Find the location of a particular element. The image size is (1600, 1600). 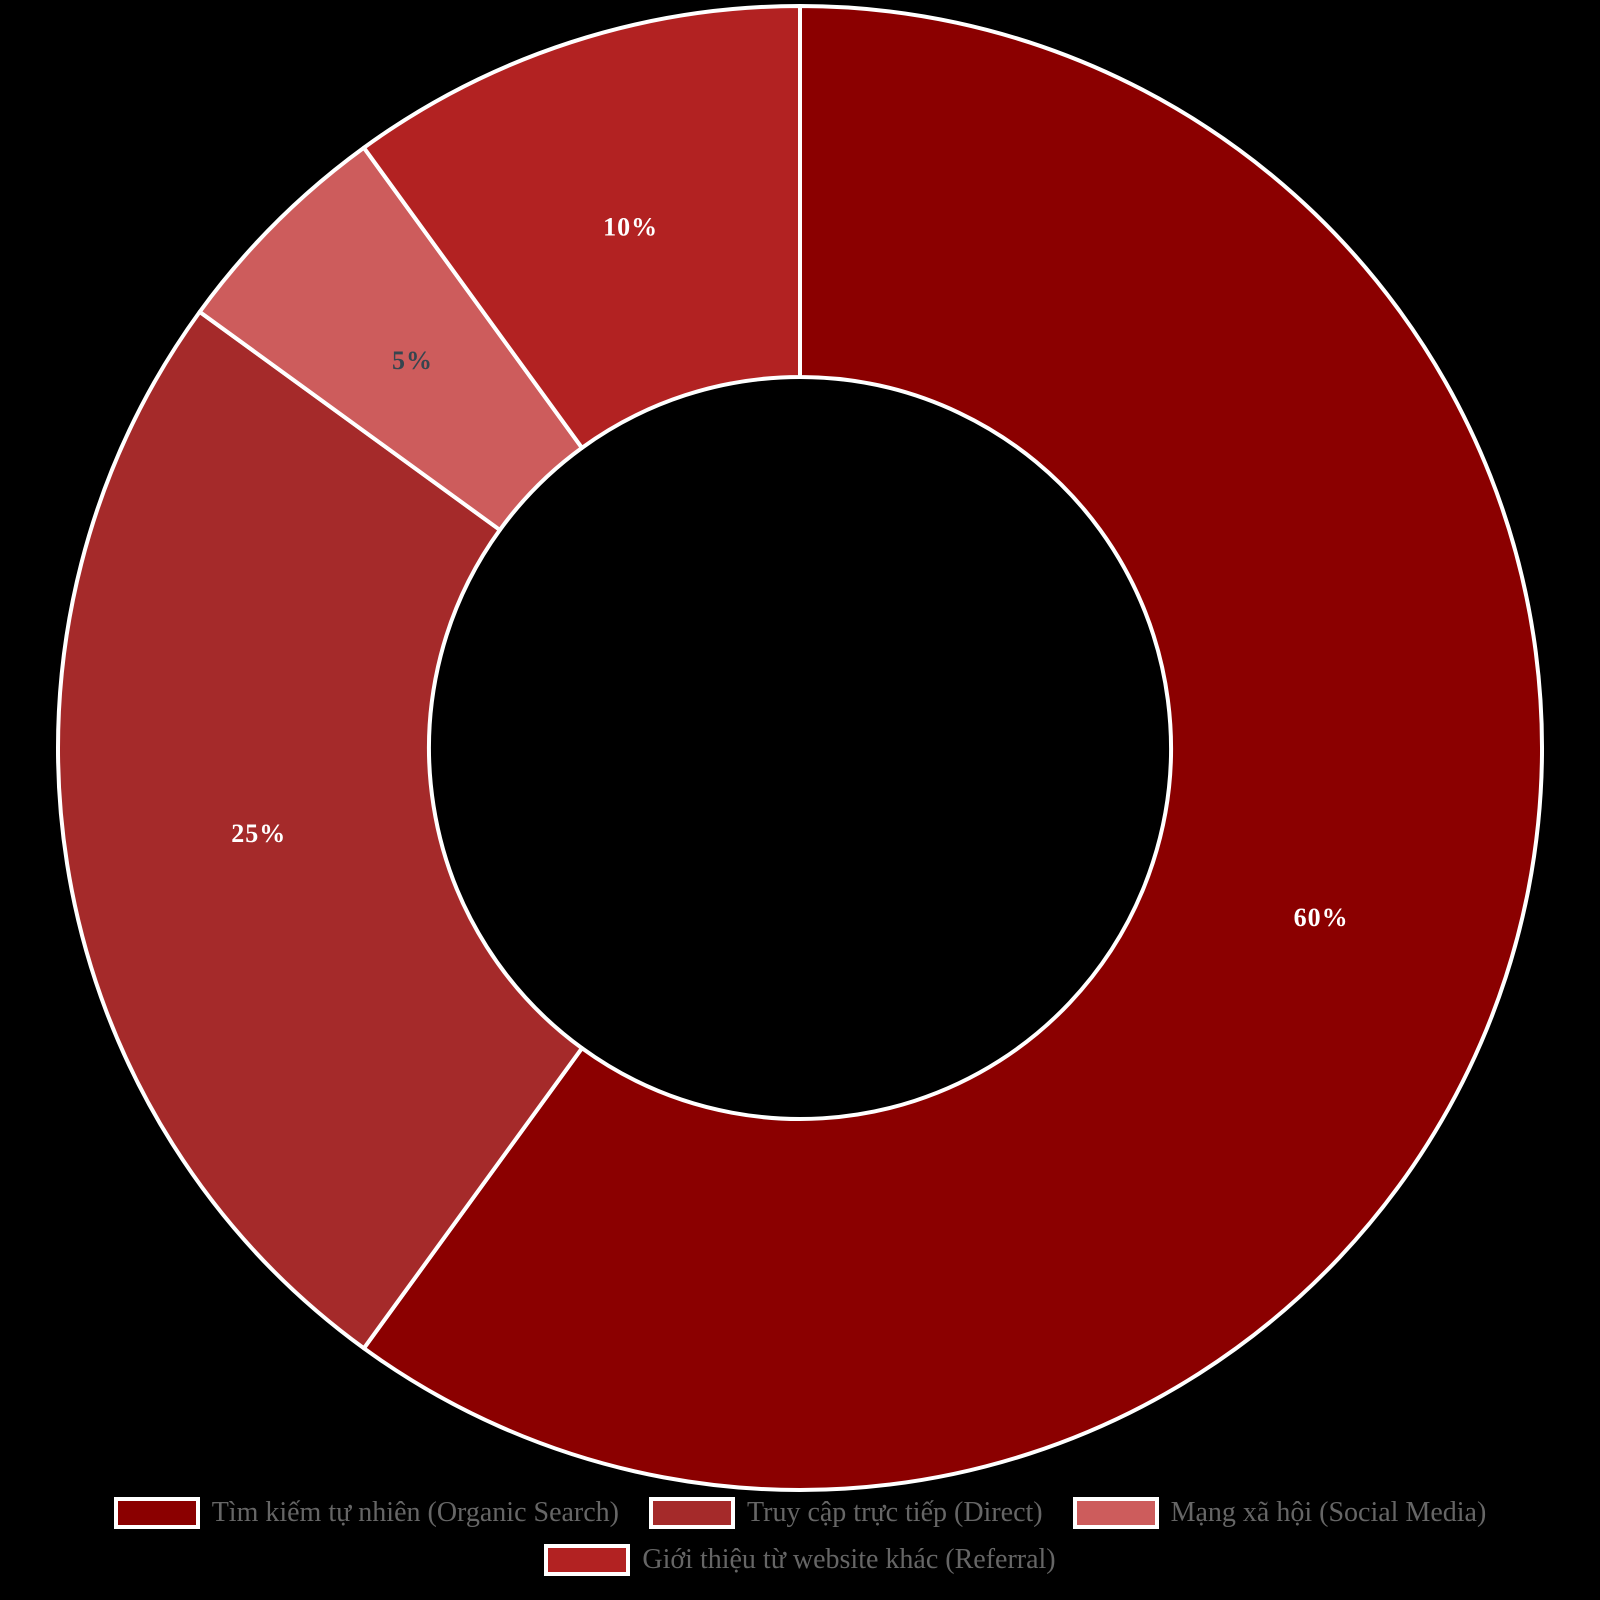

legend-swatch-referral is located at coordinates (587, 1560).